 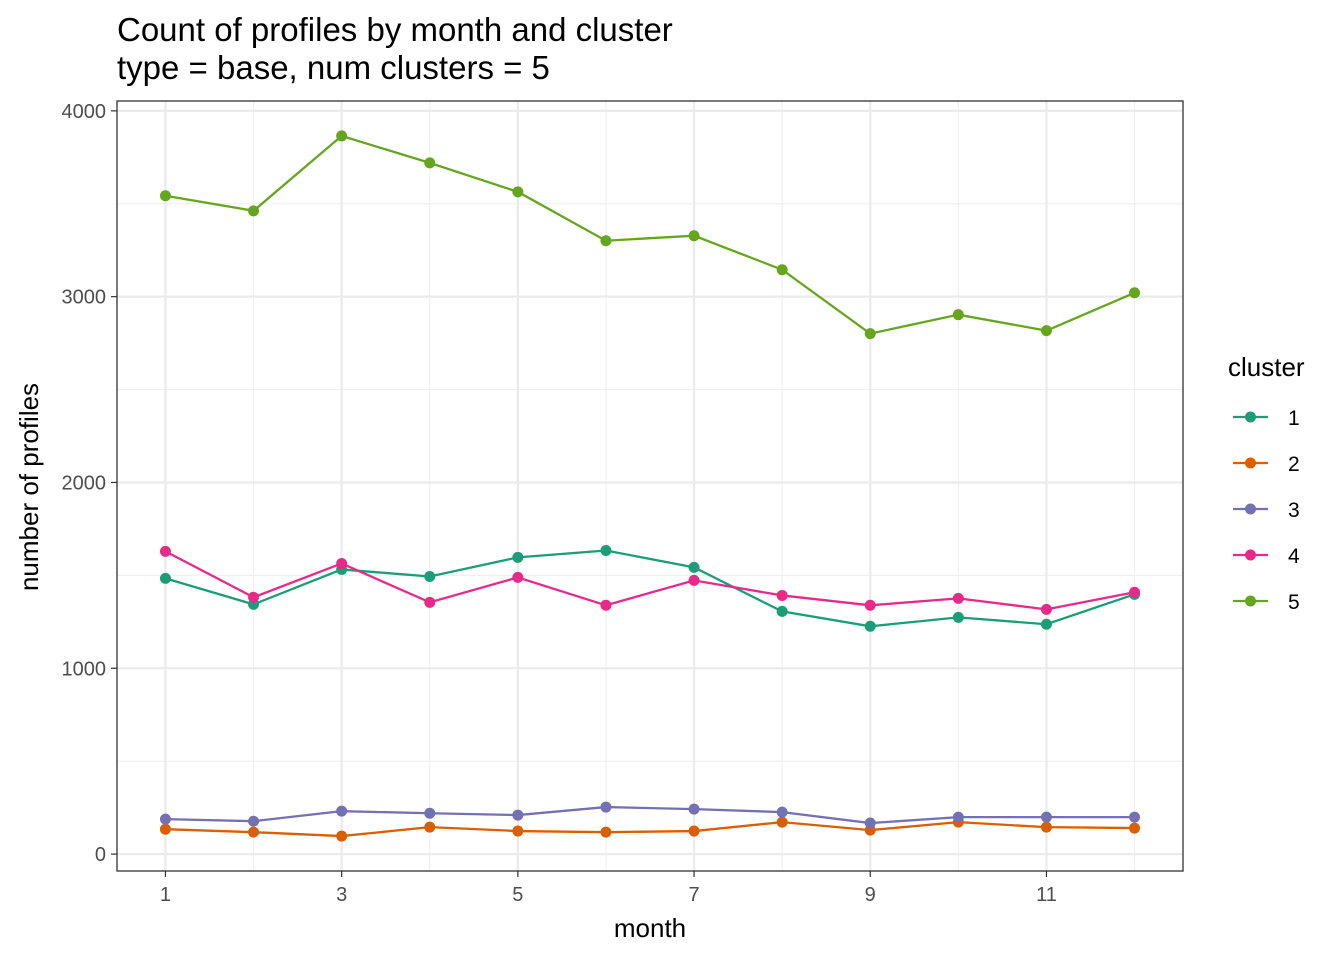 What do you see at coordinates (650, 928) in the screenshot?
I see `x-axis-label: month` at bounding box center [650, 928].